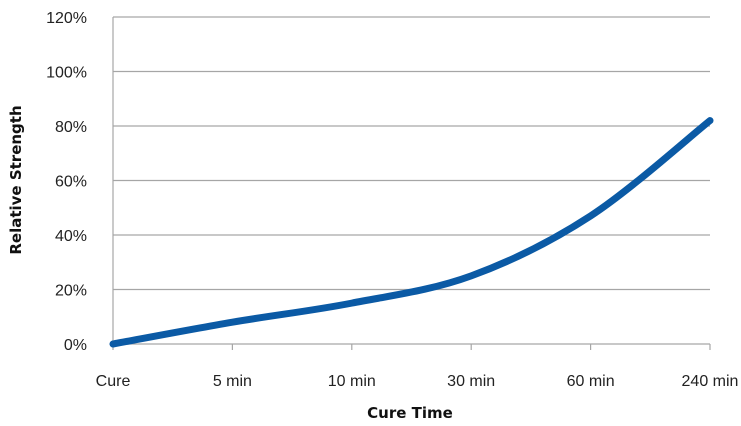 The width and height of the screenshot is (741, 426). What do you see at coordinates (232, 381) in the screenshot?
I see `x-tick-label: 5 min` at bounding box center [232, 381].